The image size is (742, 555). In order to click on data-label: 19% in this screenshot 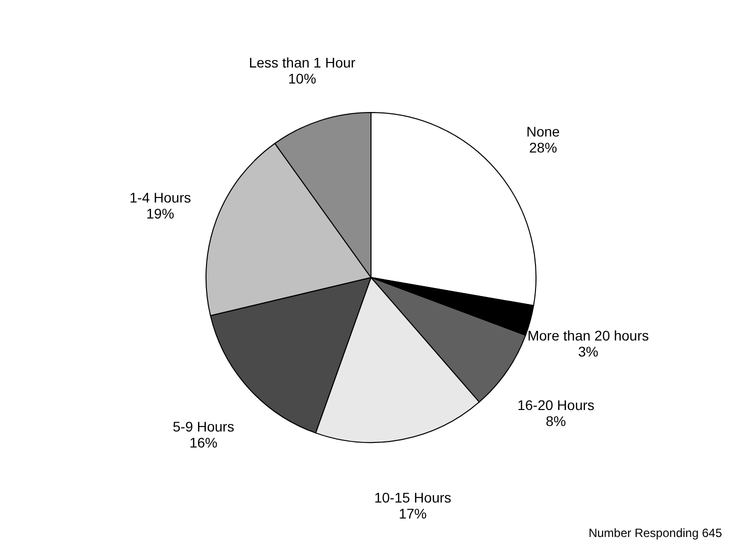, I will do `click(160, 214)`.